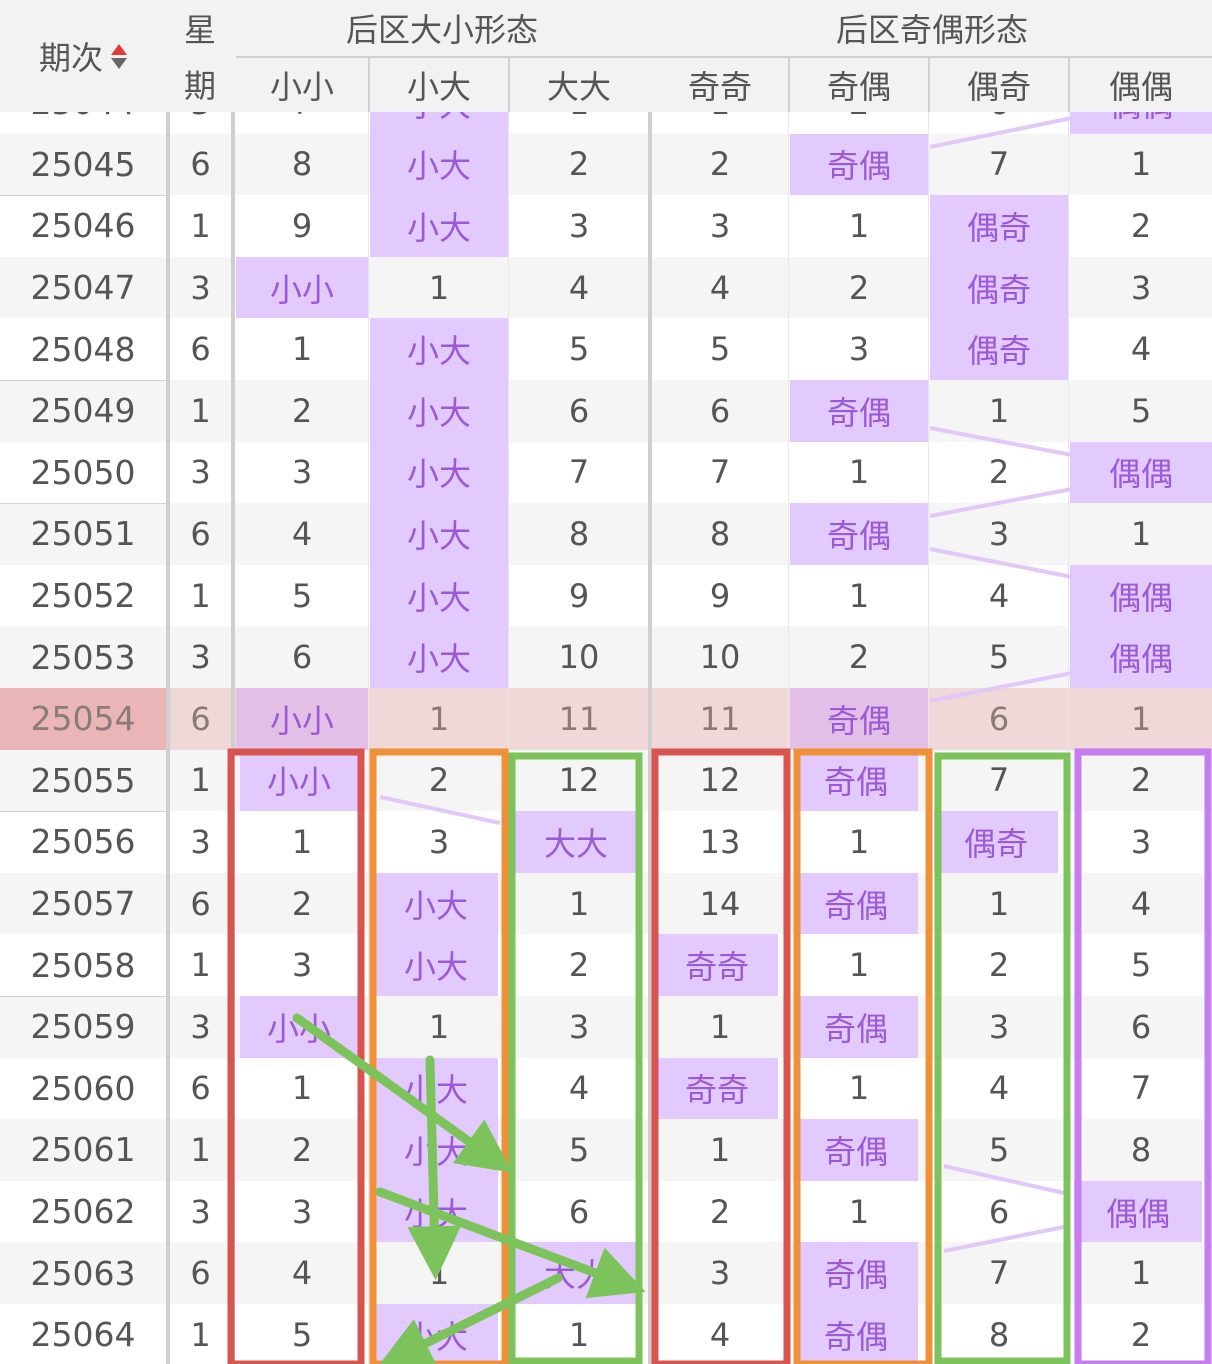 Image resolution: width=1212 pixels, height=1364 pixels. Describe the element at coordinates (579, 1211) in the screenshot. I see `cell-dada: 6` at that location.